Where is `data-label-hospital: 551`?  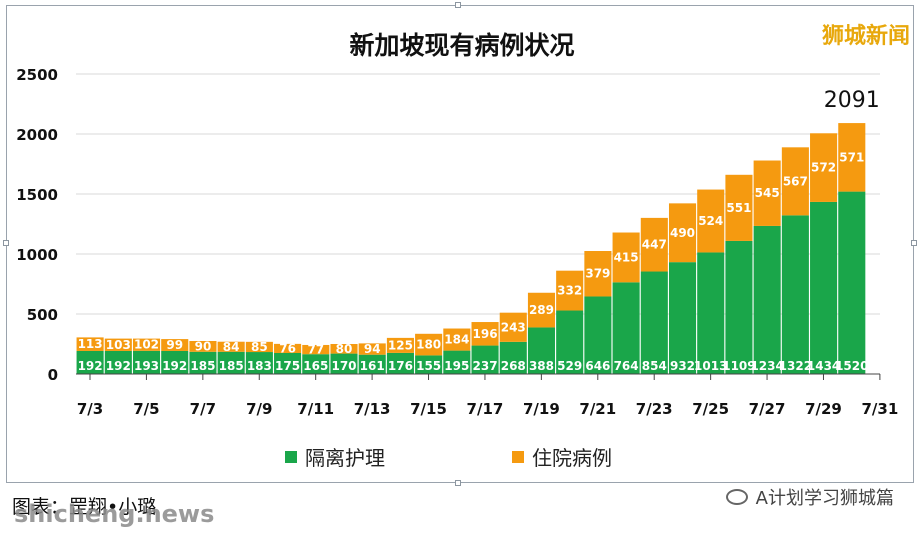 data-label-hospital: 551 is located at coordinates (738, 208).